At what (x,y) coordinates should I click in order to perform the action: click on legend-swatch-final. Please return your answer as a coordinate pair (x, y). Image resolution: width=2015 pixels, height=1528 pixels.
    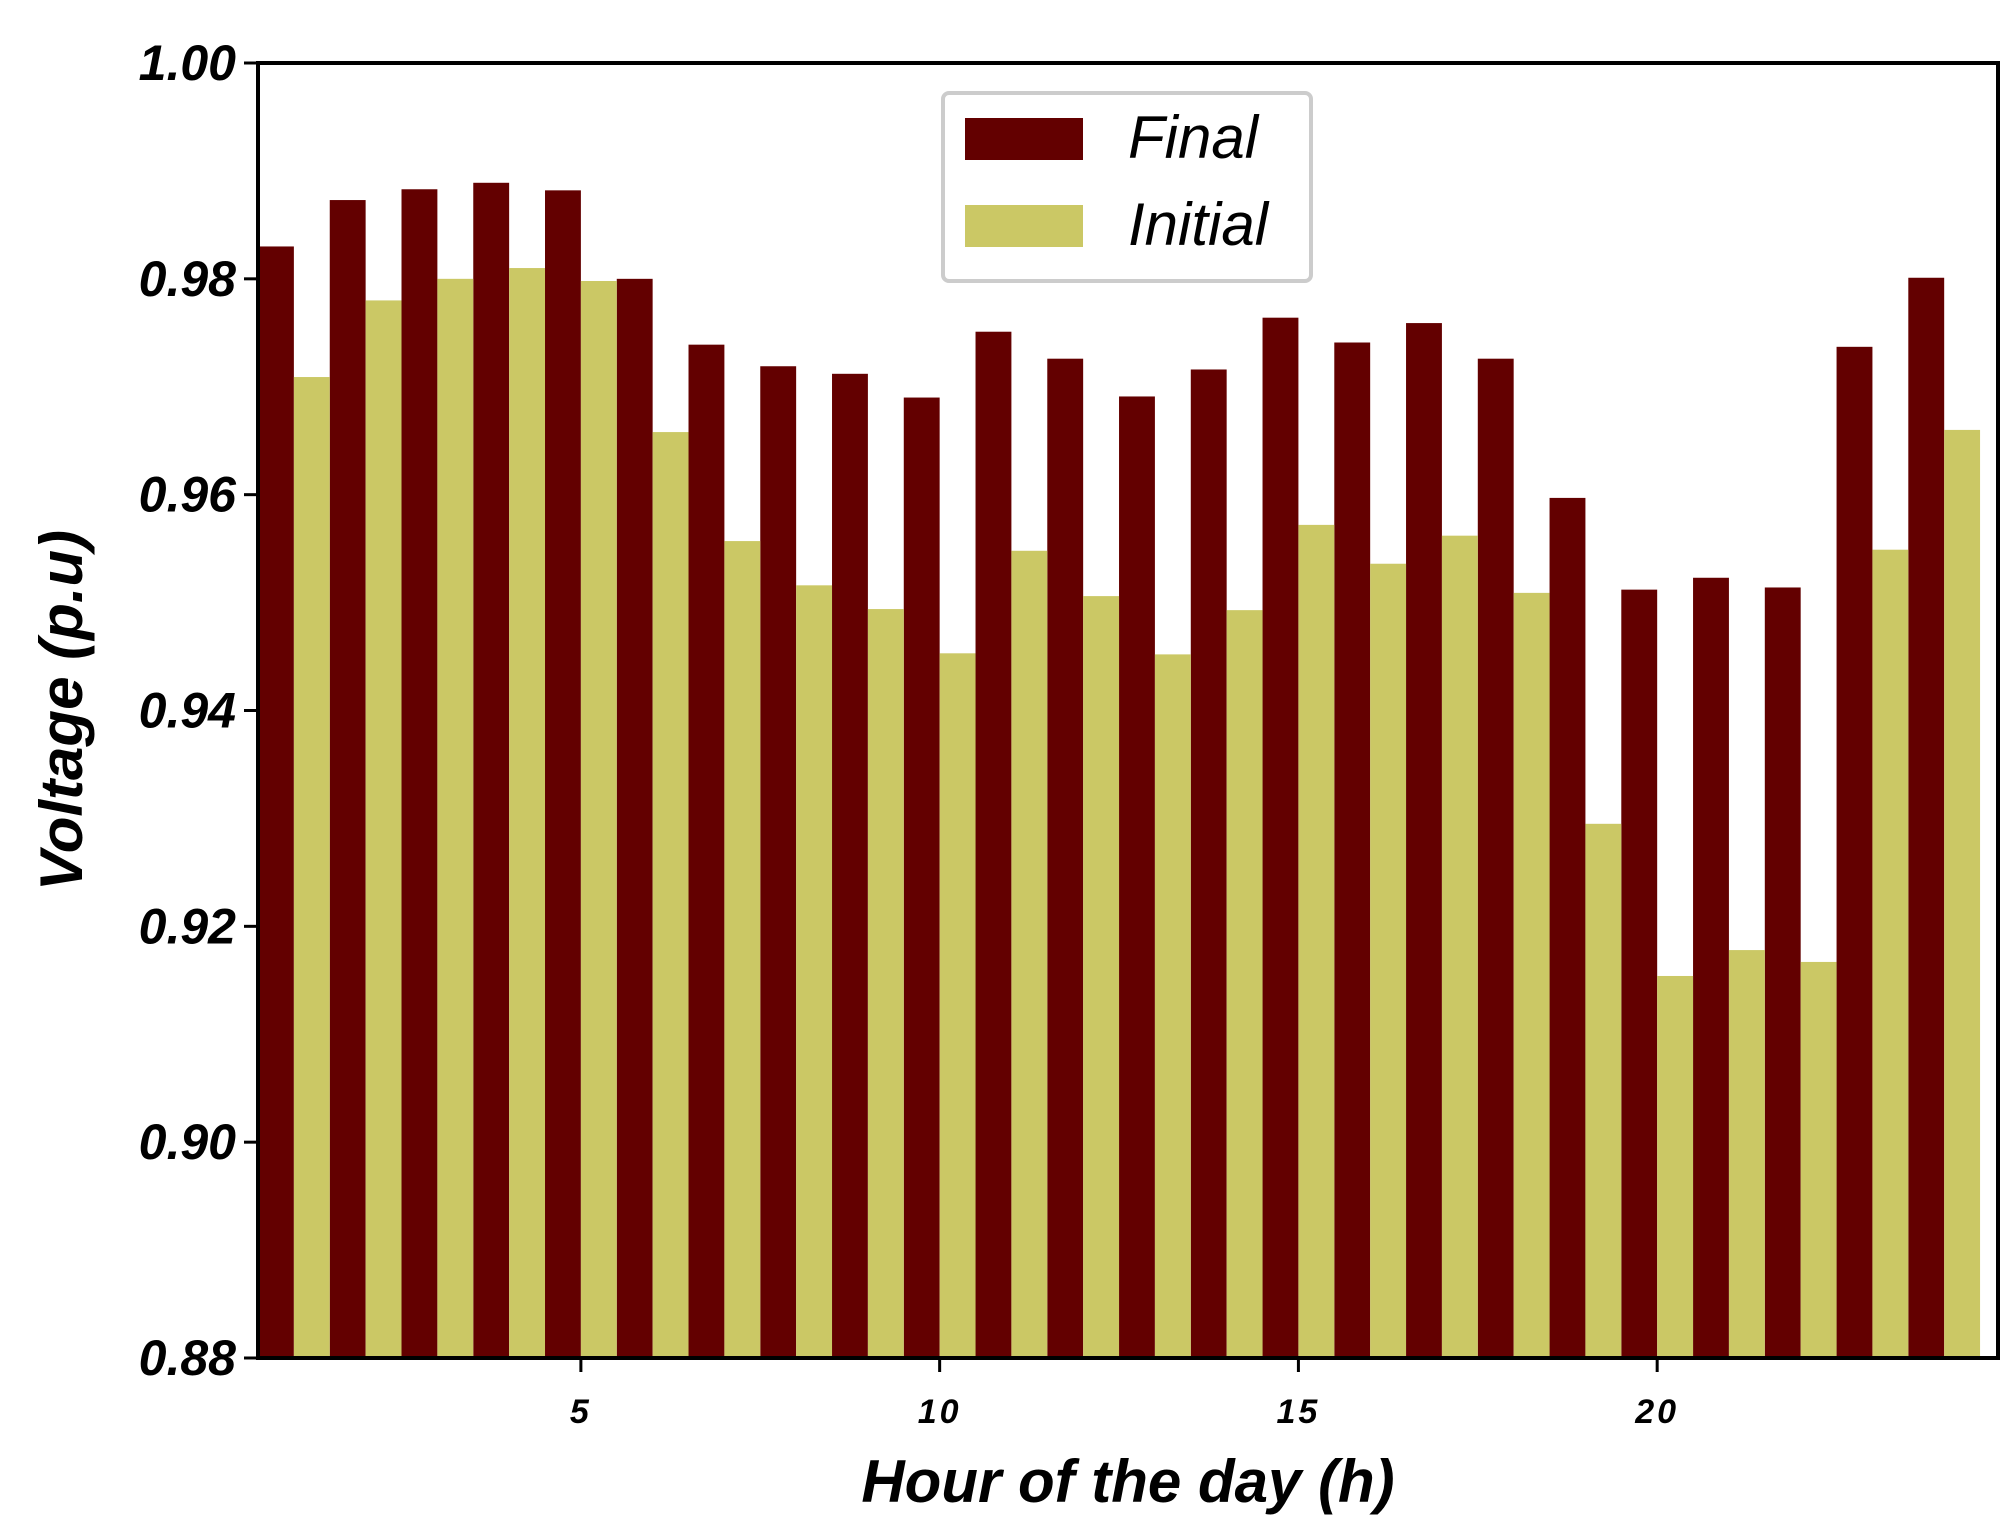
    Looking at the image, I should click on (1024, 139).